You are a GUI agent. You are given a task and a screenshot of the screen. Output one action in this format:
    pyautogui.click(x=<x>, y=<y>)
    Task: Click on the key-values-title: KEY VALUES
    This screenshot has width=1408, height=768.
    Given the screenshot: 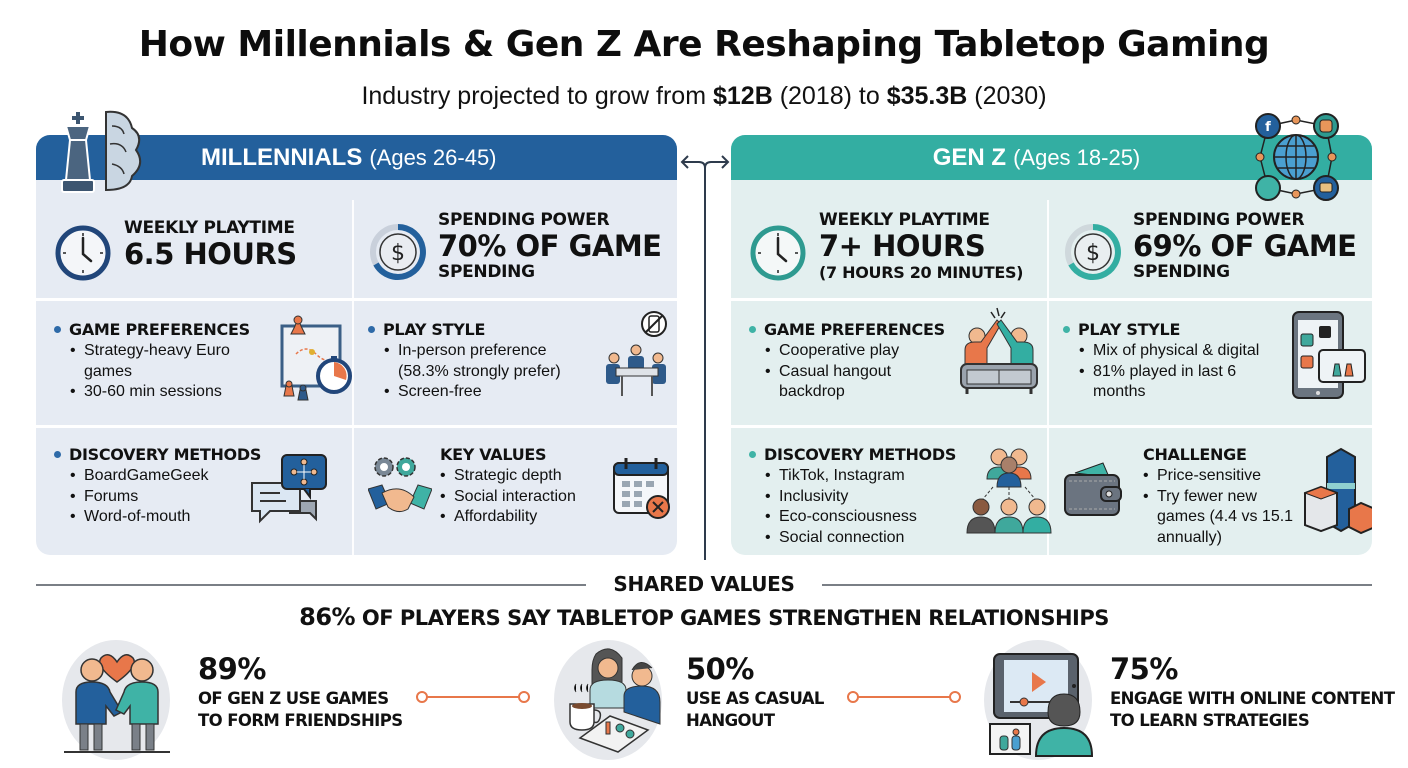 What is the action you would take?
    pyautogui.click(x=493, y=454)
    